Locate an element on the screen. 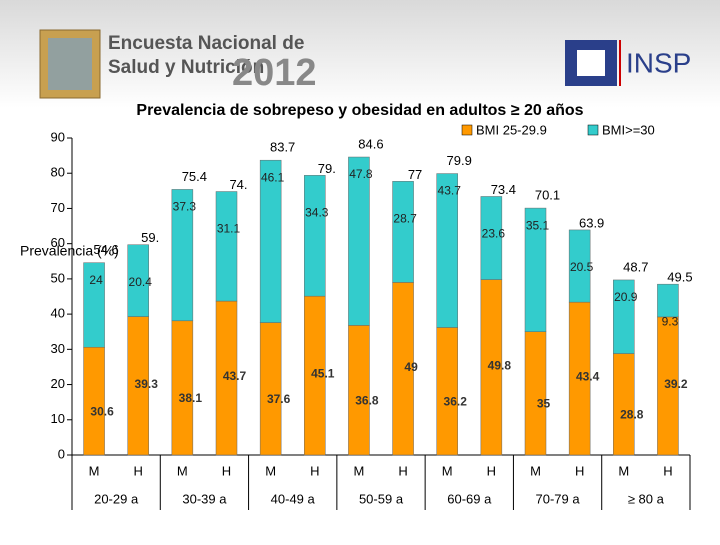 This screenshot has width=720, height=545. y-tick-label: 20 is located at coordinates (58, 383).